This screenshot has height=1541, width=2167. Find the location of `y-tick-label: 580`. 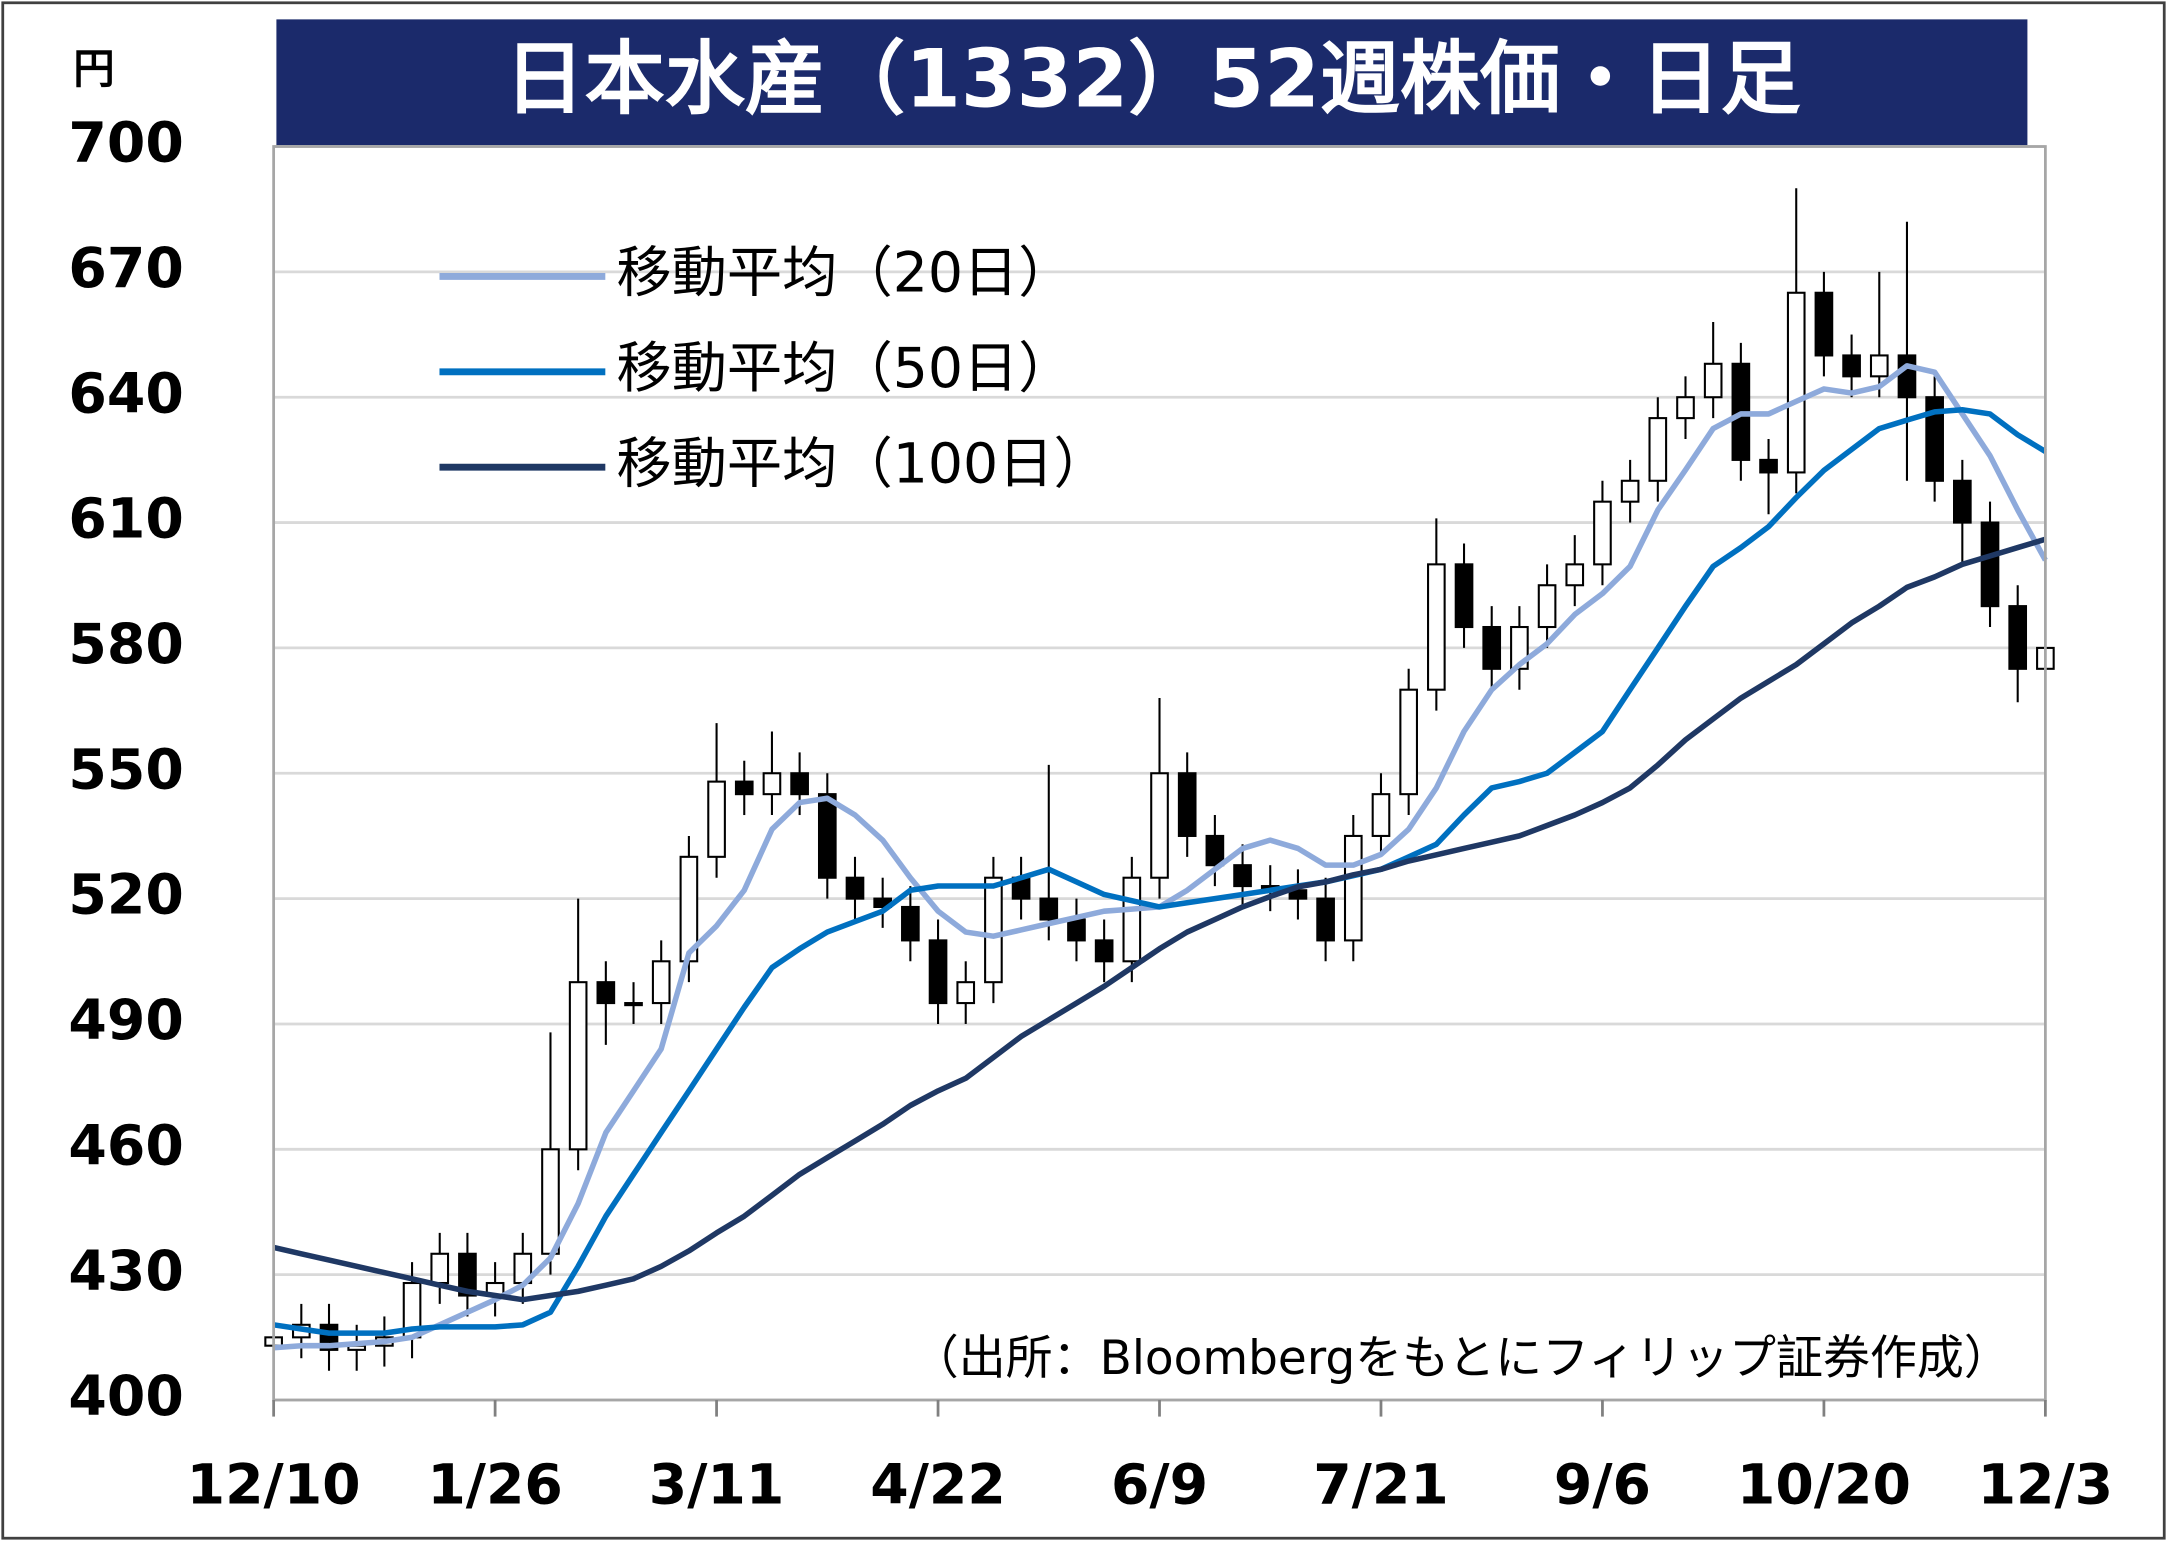

y-tick-label: 580 is located at coordinates (125, 645).